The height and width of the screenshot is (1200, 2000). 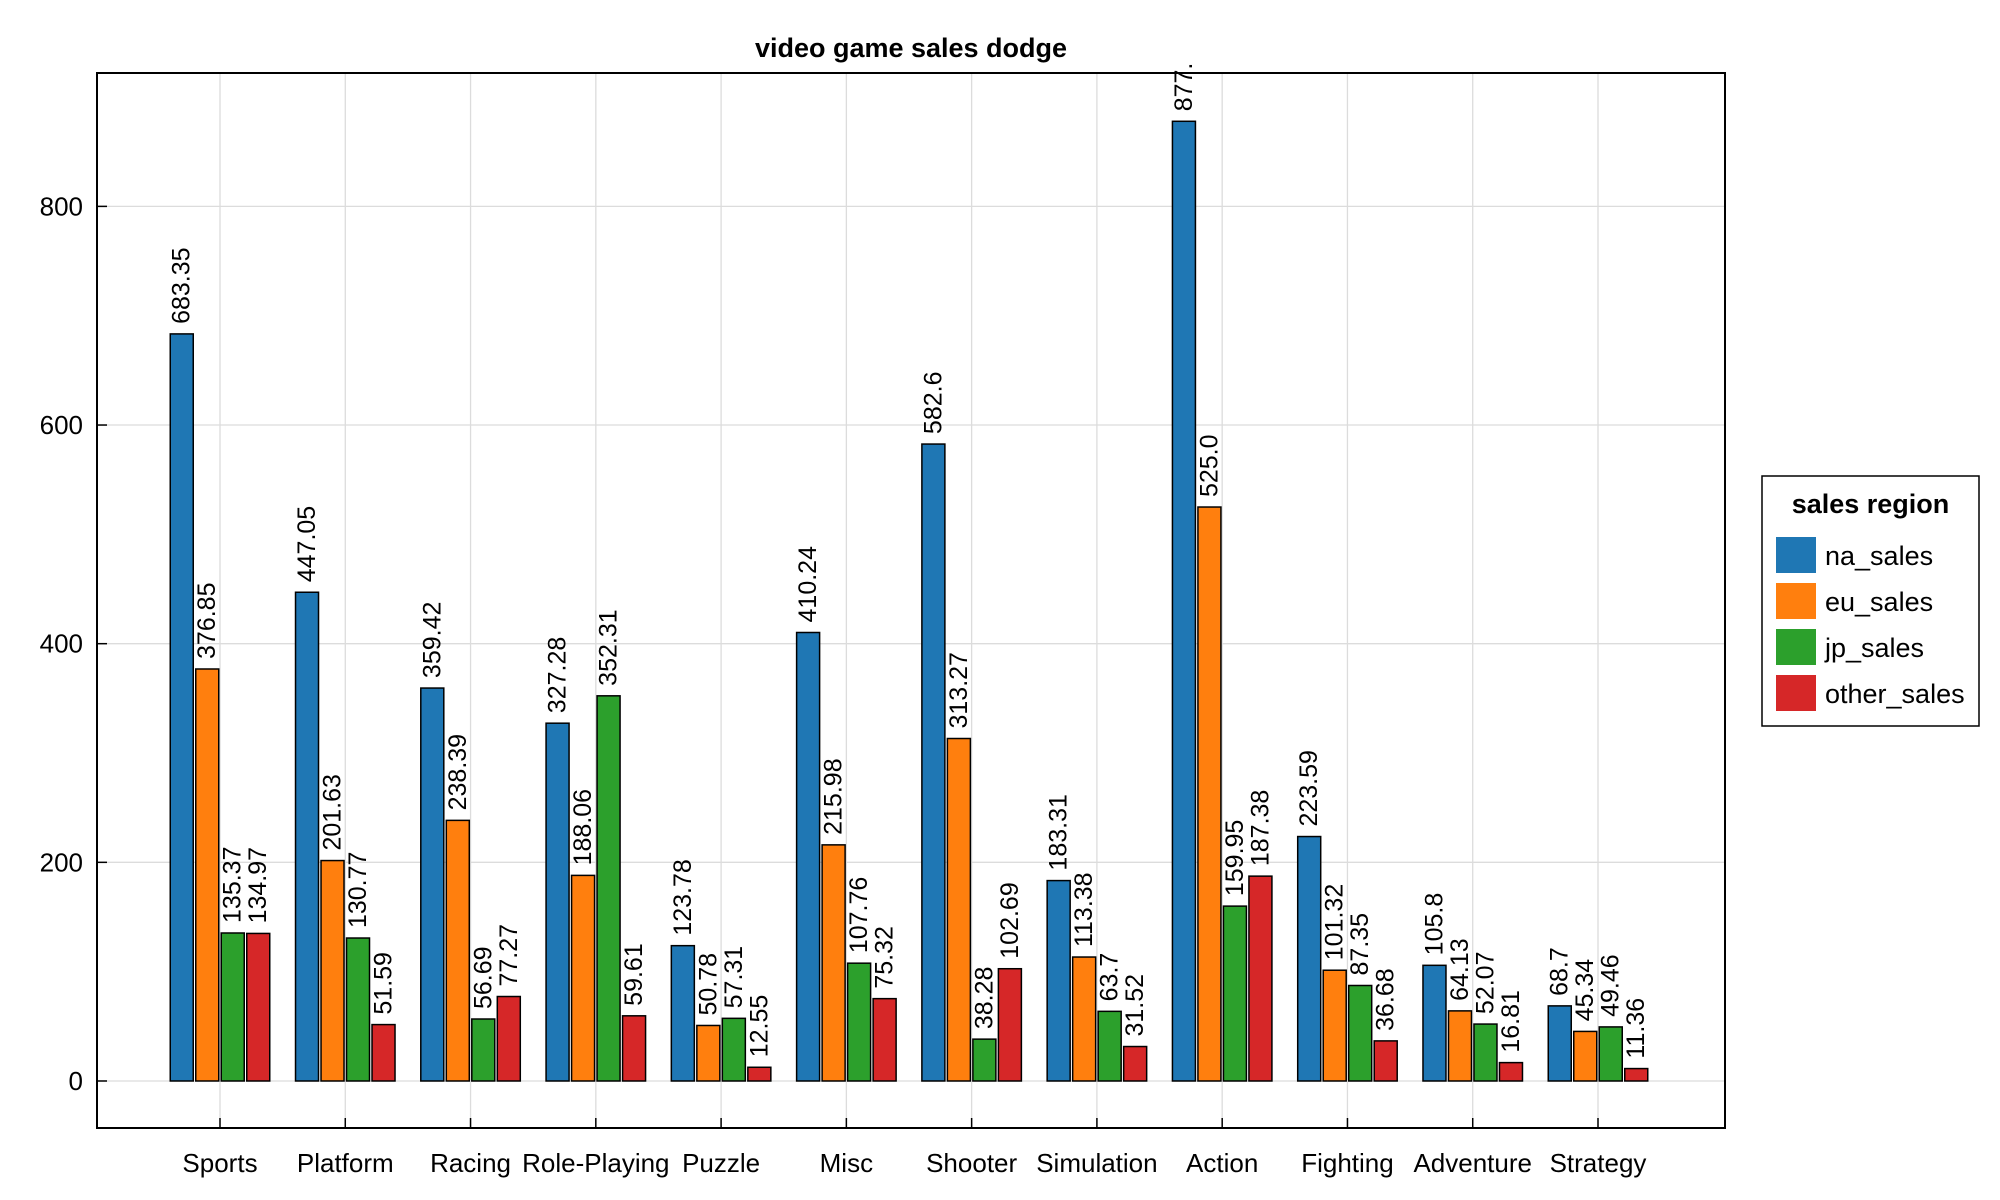 I want to click on data-label: 64.13, so click(x=1460, y=969).